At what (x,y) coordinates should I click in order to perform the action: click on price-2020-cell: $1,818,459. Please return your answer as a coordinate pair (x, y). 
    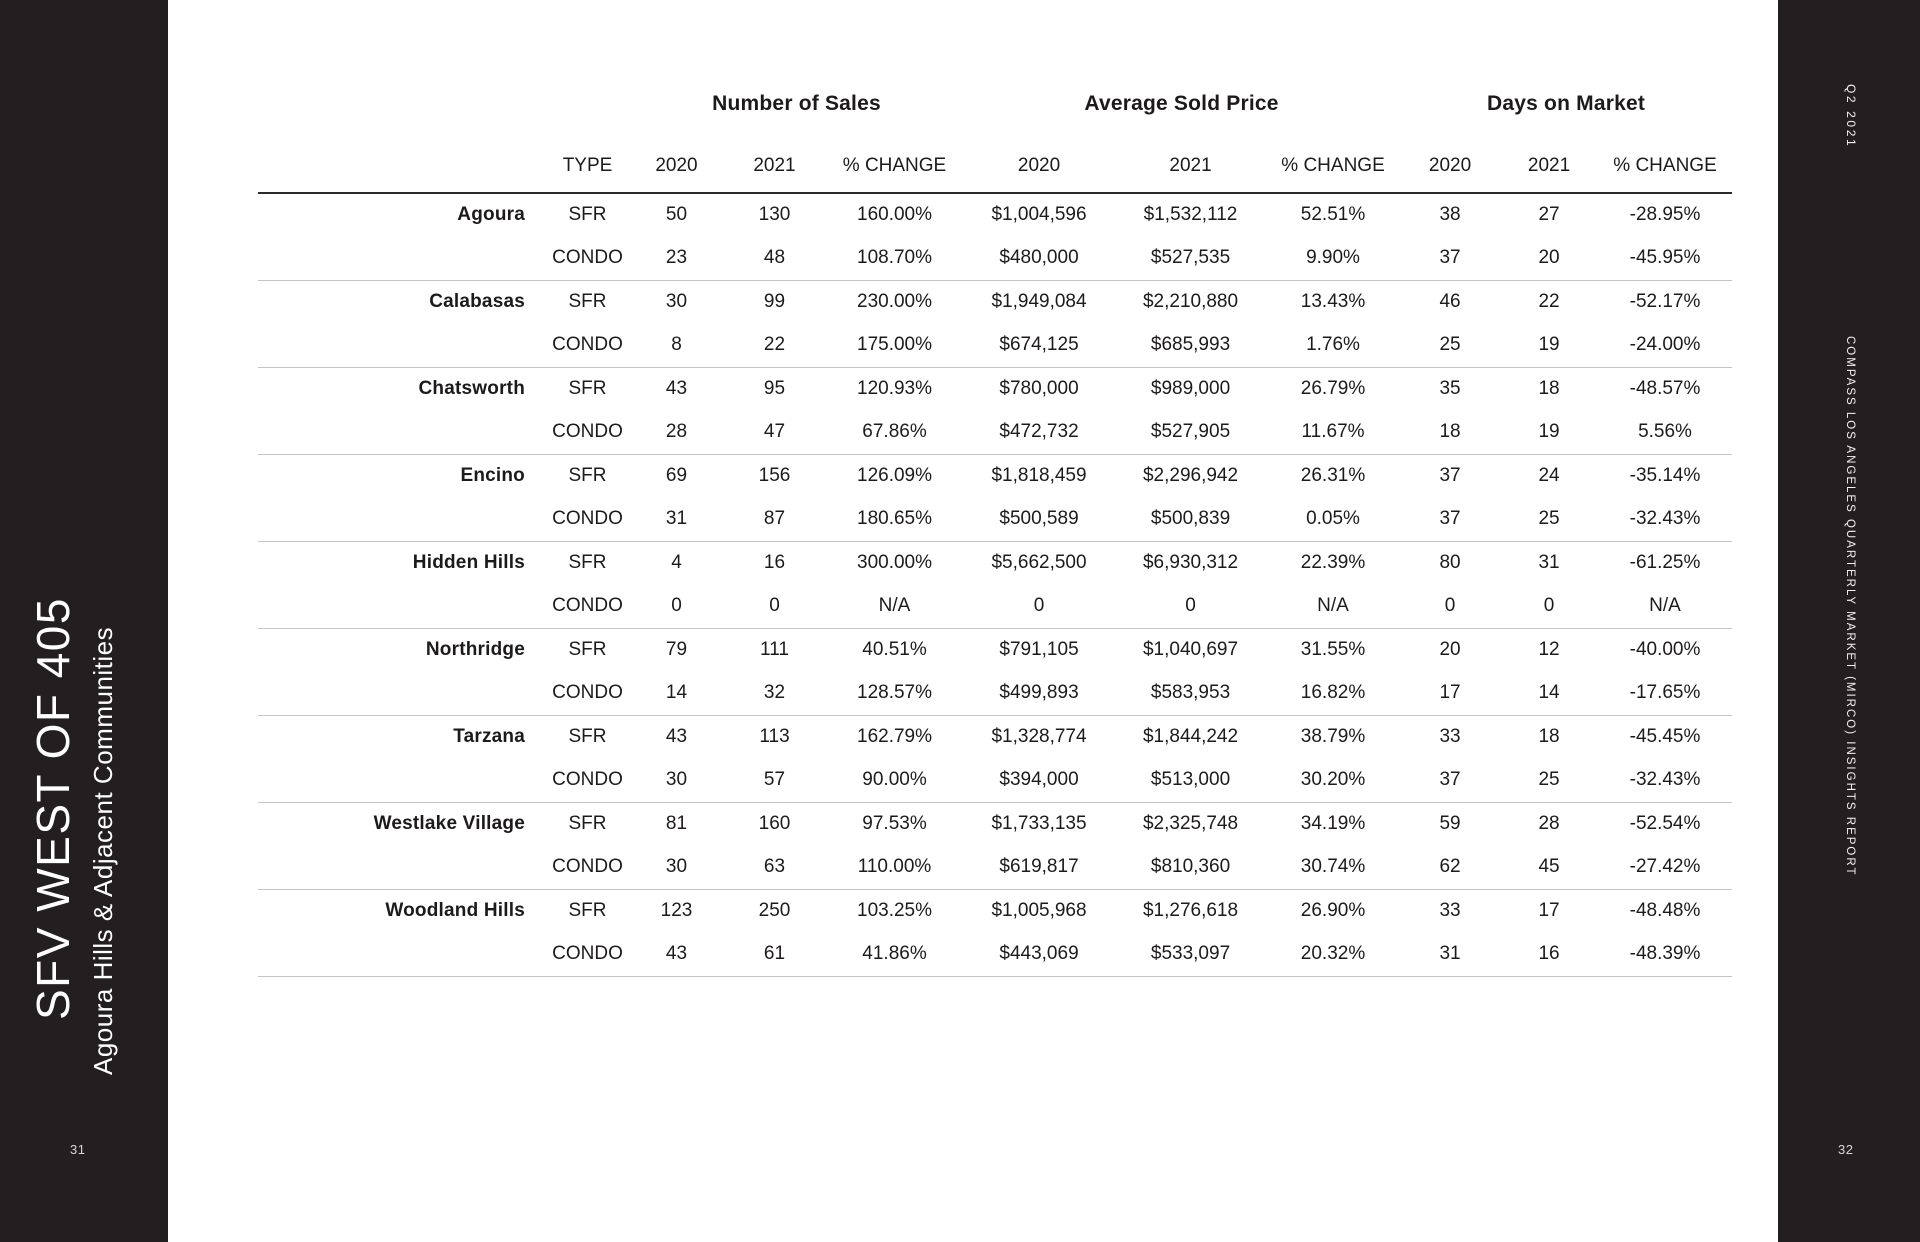
    Looking at the image, I should click on (1039, 475).